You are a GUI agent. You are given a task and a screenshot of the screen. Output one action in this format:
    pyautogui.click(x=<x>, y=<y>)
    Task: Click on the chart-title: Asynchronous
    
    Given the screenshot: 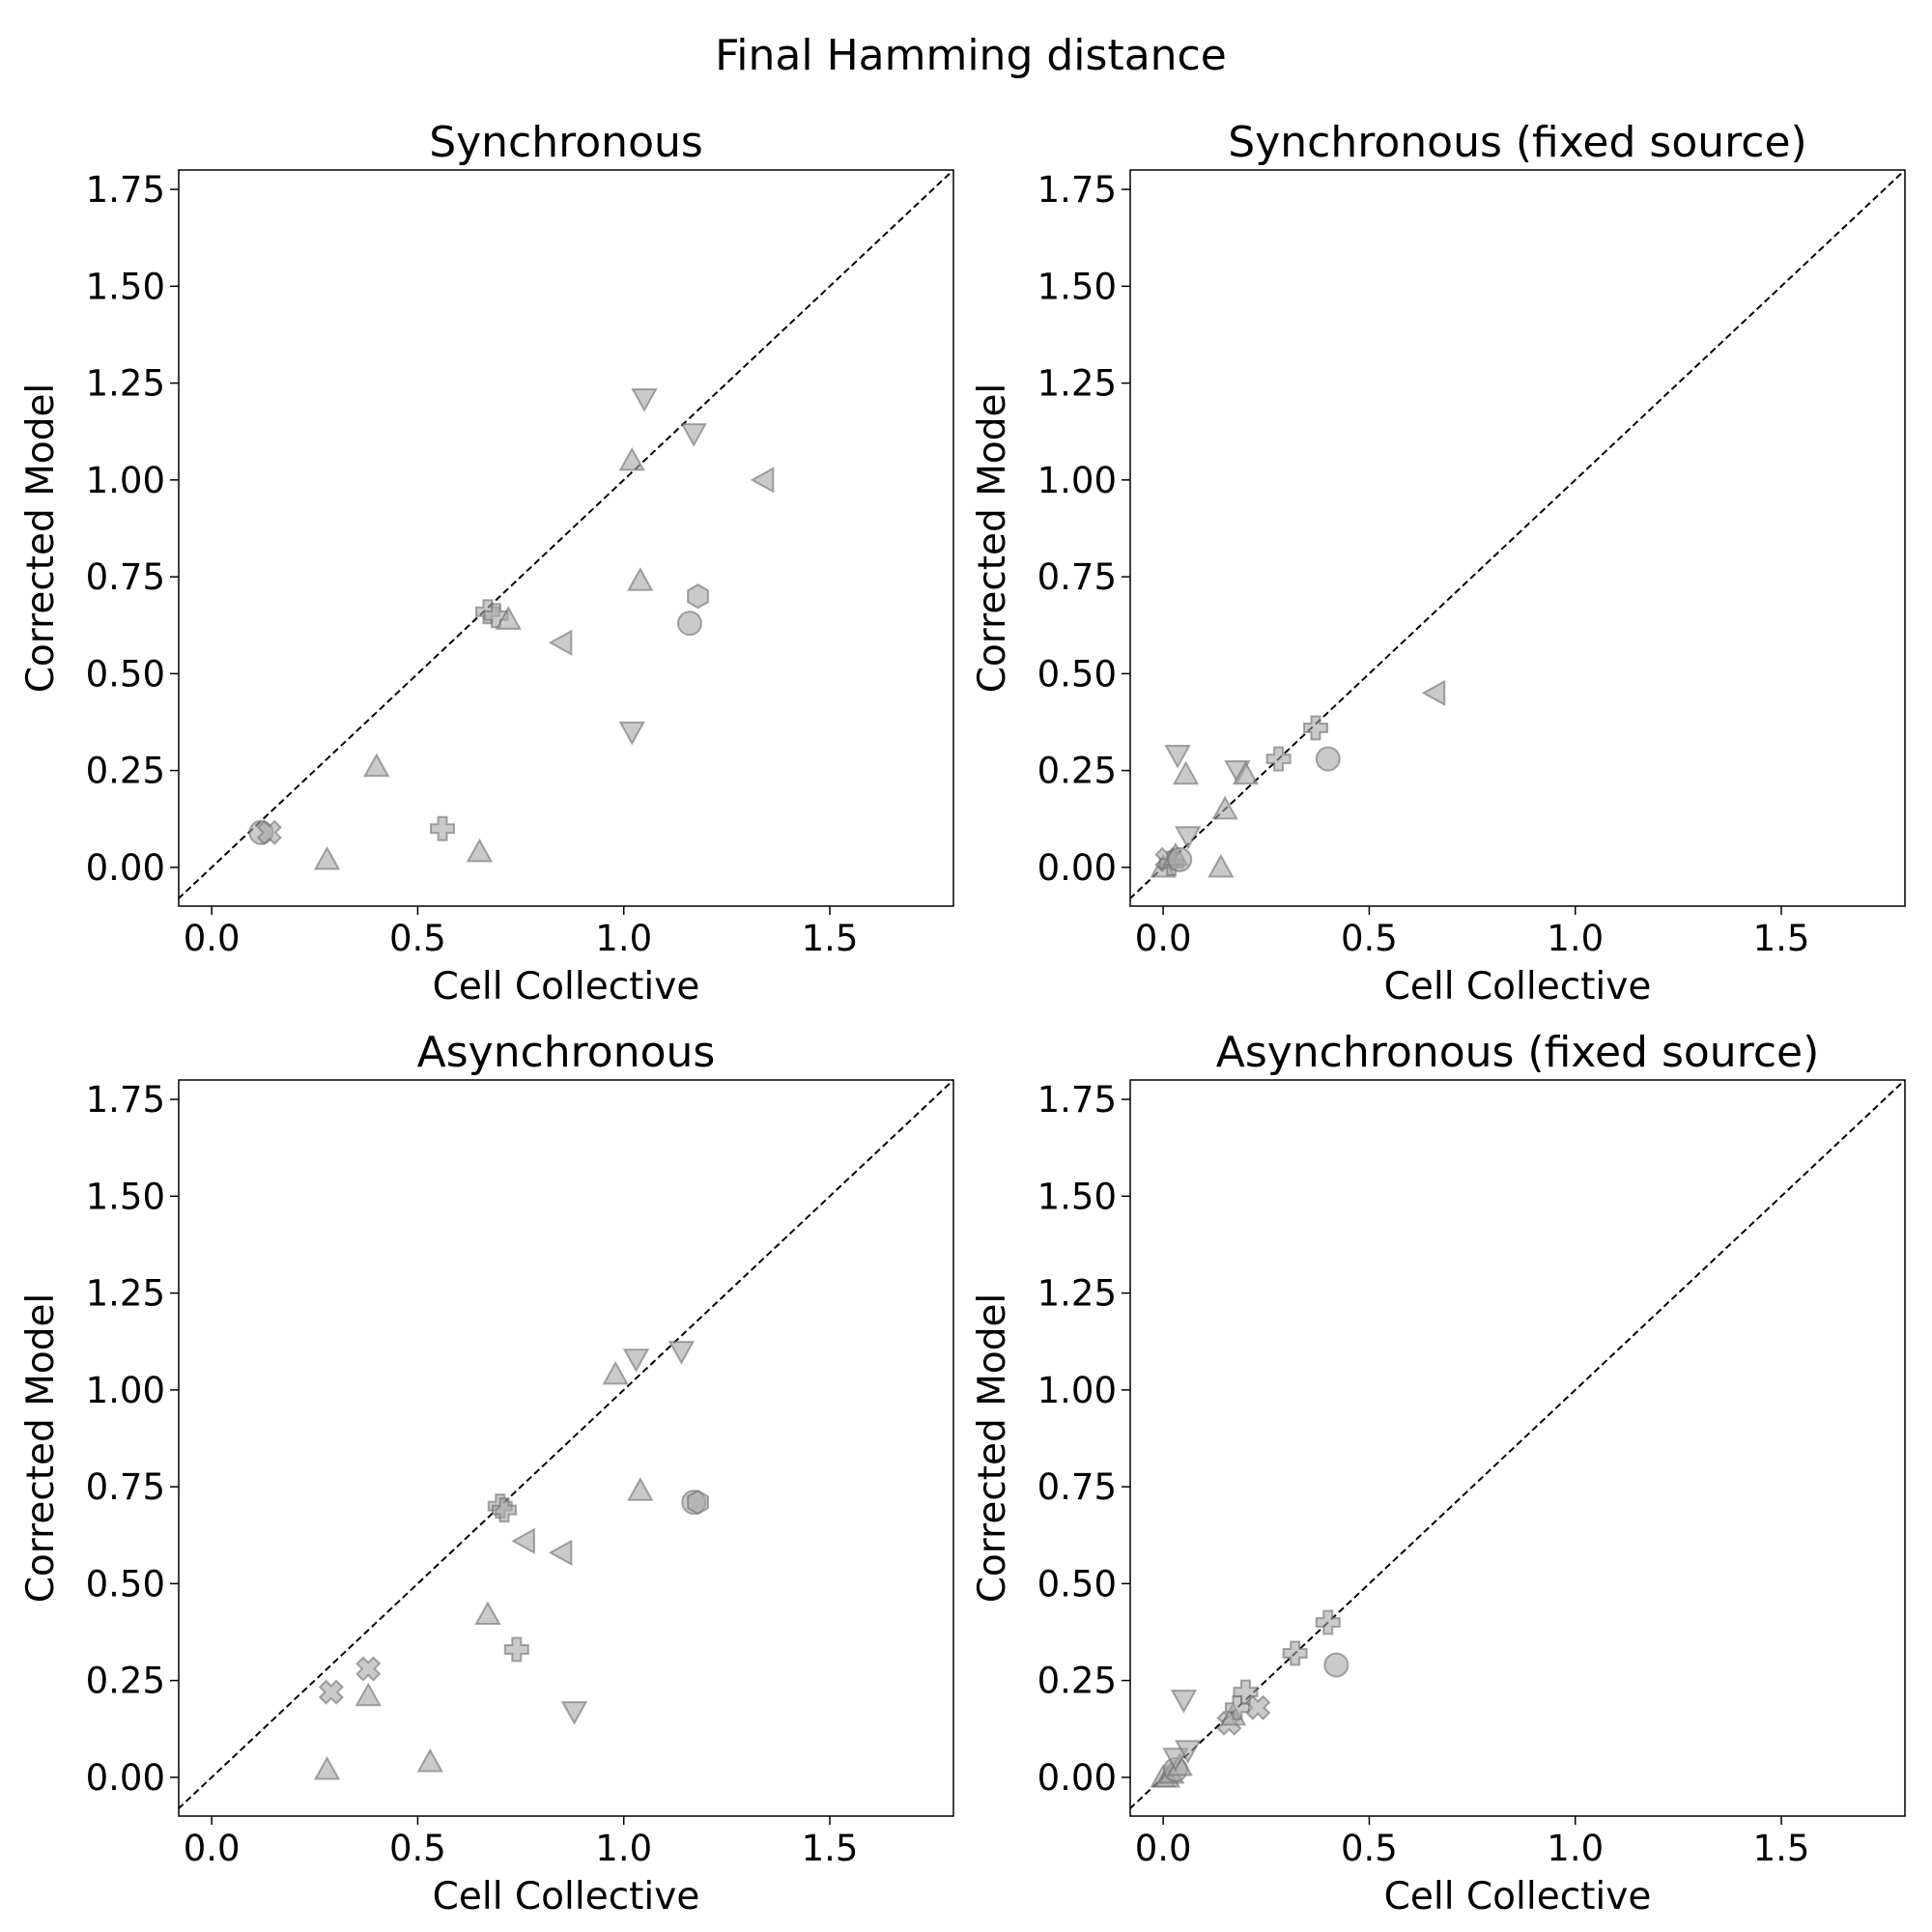 What is the action you would take?
    pyautogui.click(x=566, y=1052)
    